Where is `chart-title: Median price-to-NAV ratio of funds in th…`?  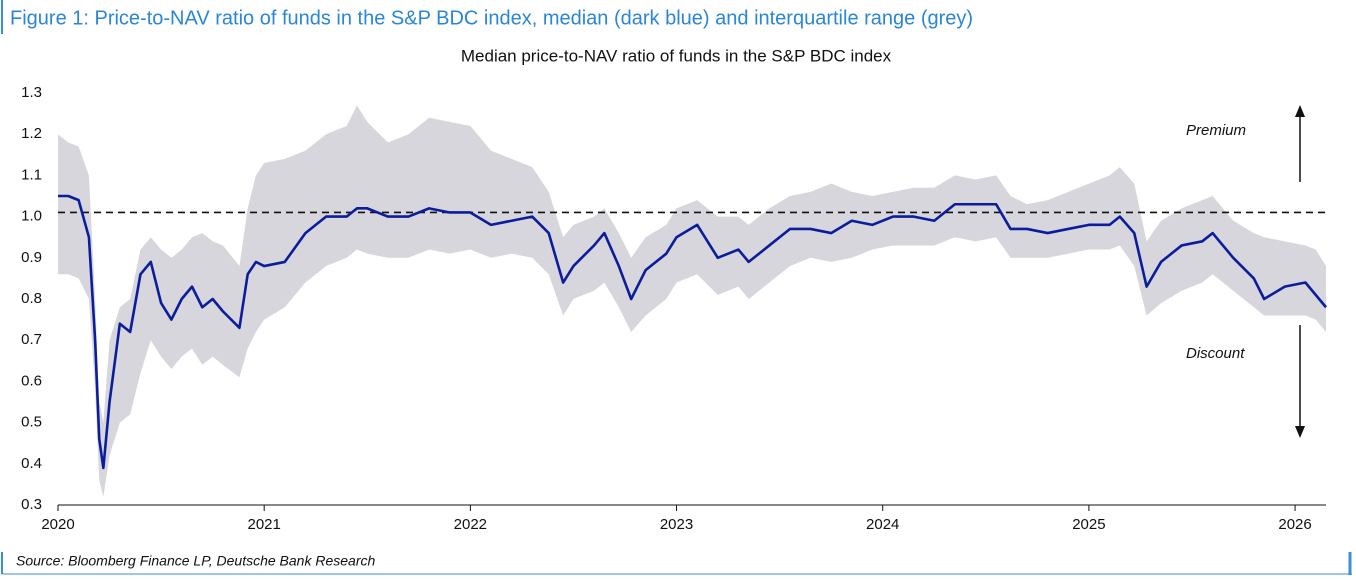 chart-title: Median price-to-NAV ratio of funds in th… is located at coordinates (676, 55).